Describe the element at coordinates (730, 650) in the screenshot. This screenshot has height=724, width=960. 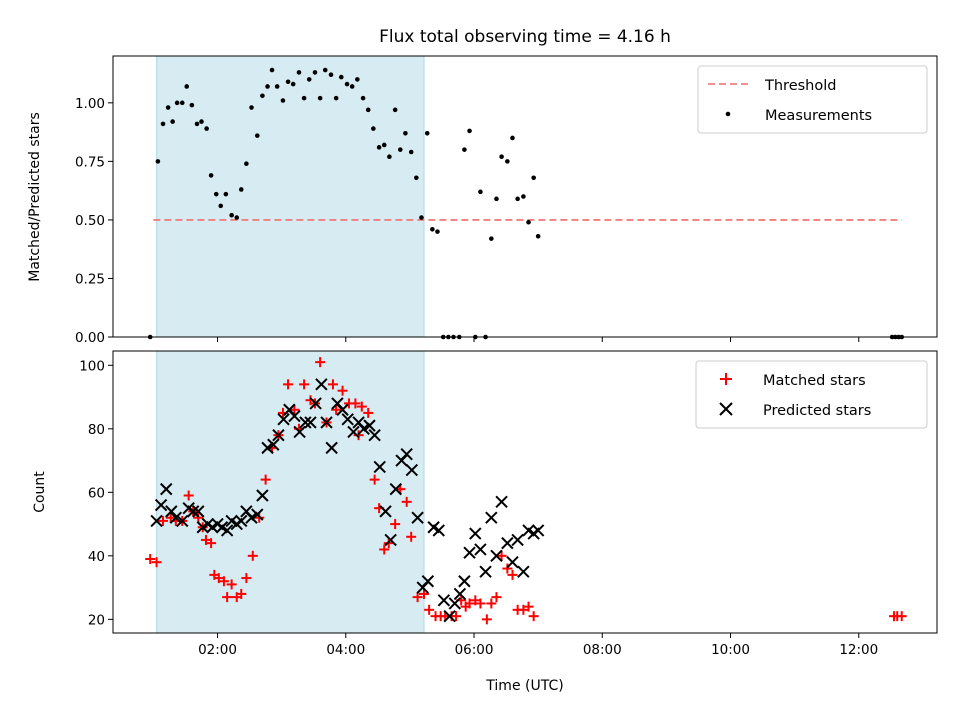
I see `x-tick-label: 10:00` at that location.